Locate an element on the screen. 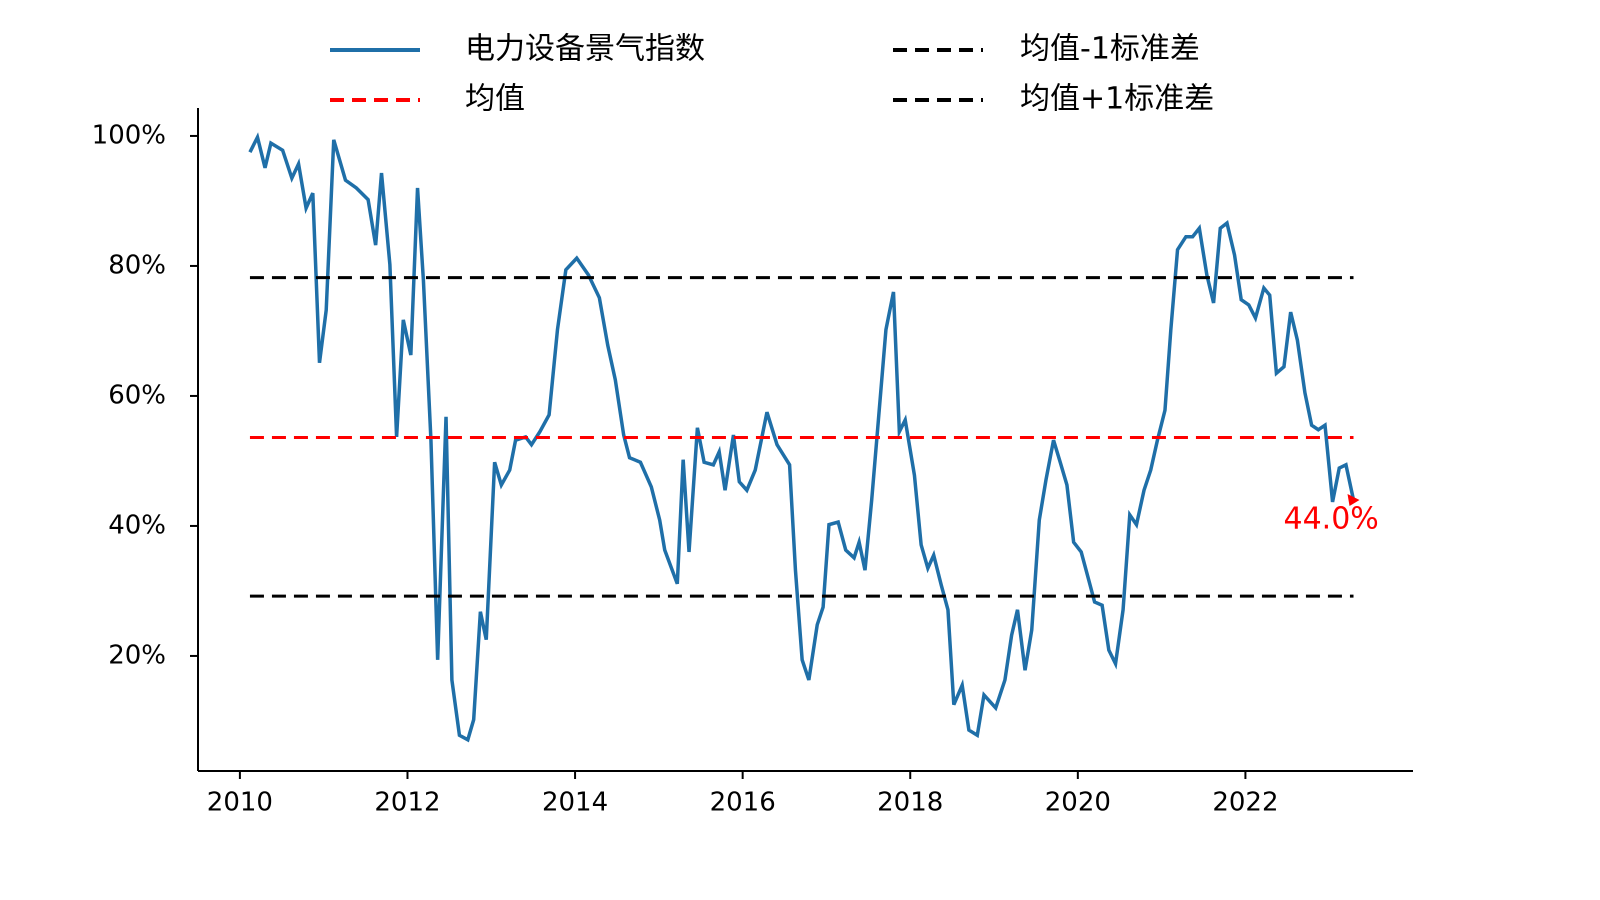  legend-label: 均值+1标准差 is located at coordinates (1117, 99).